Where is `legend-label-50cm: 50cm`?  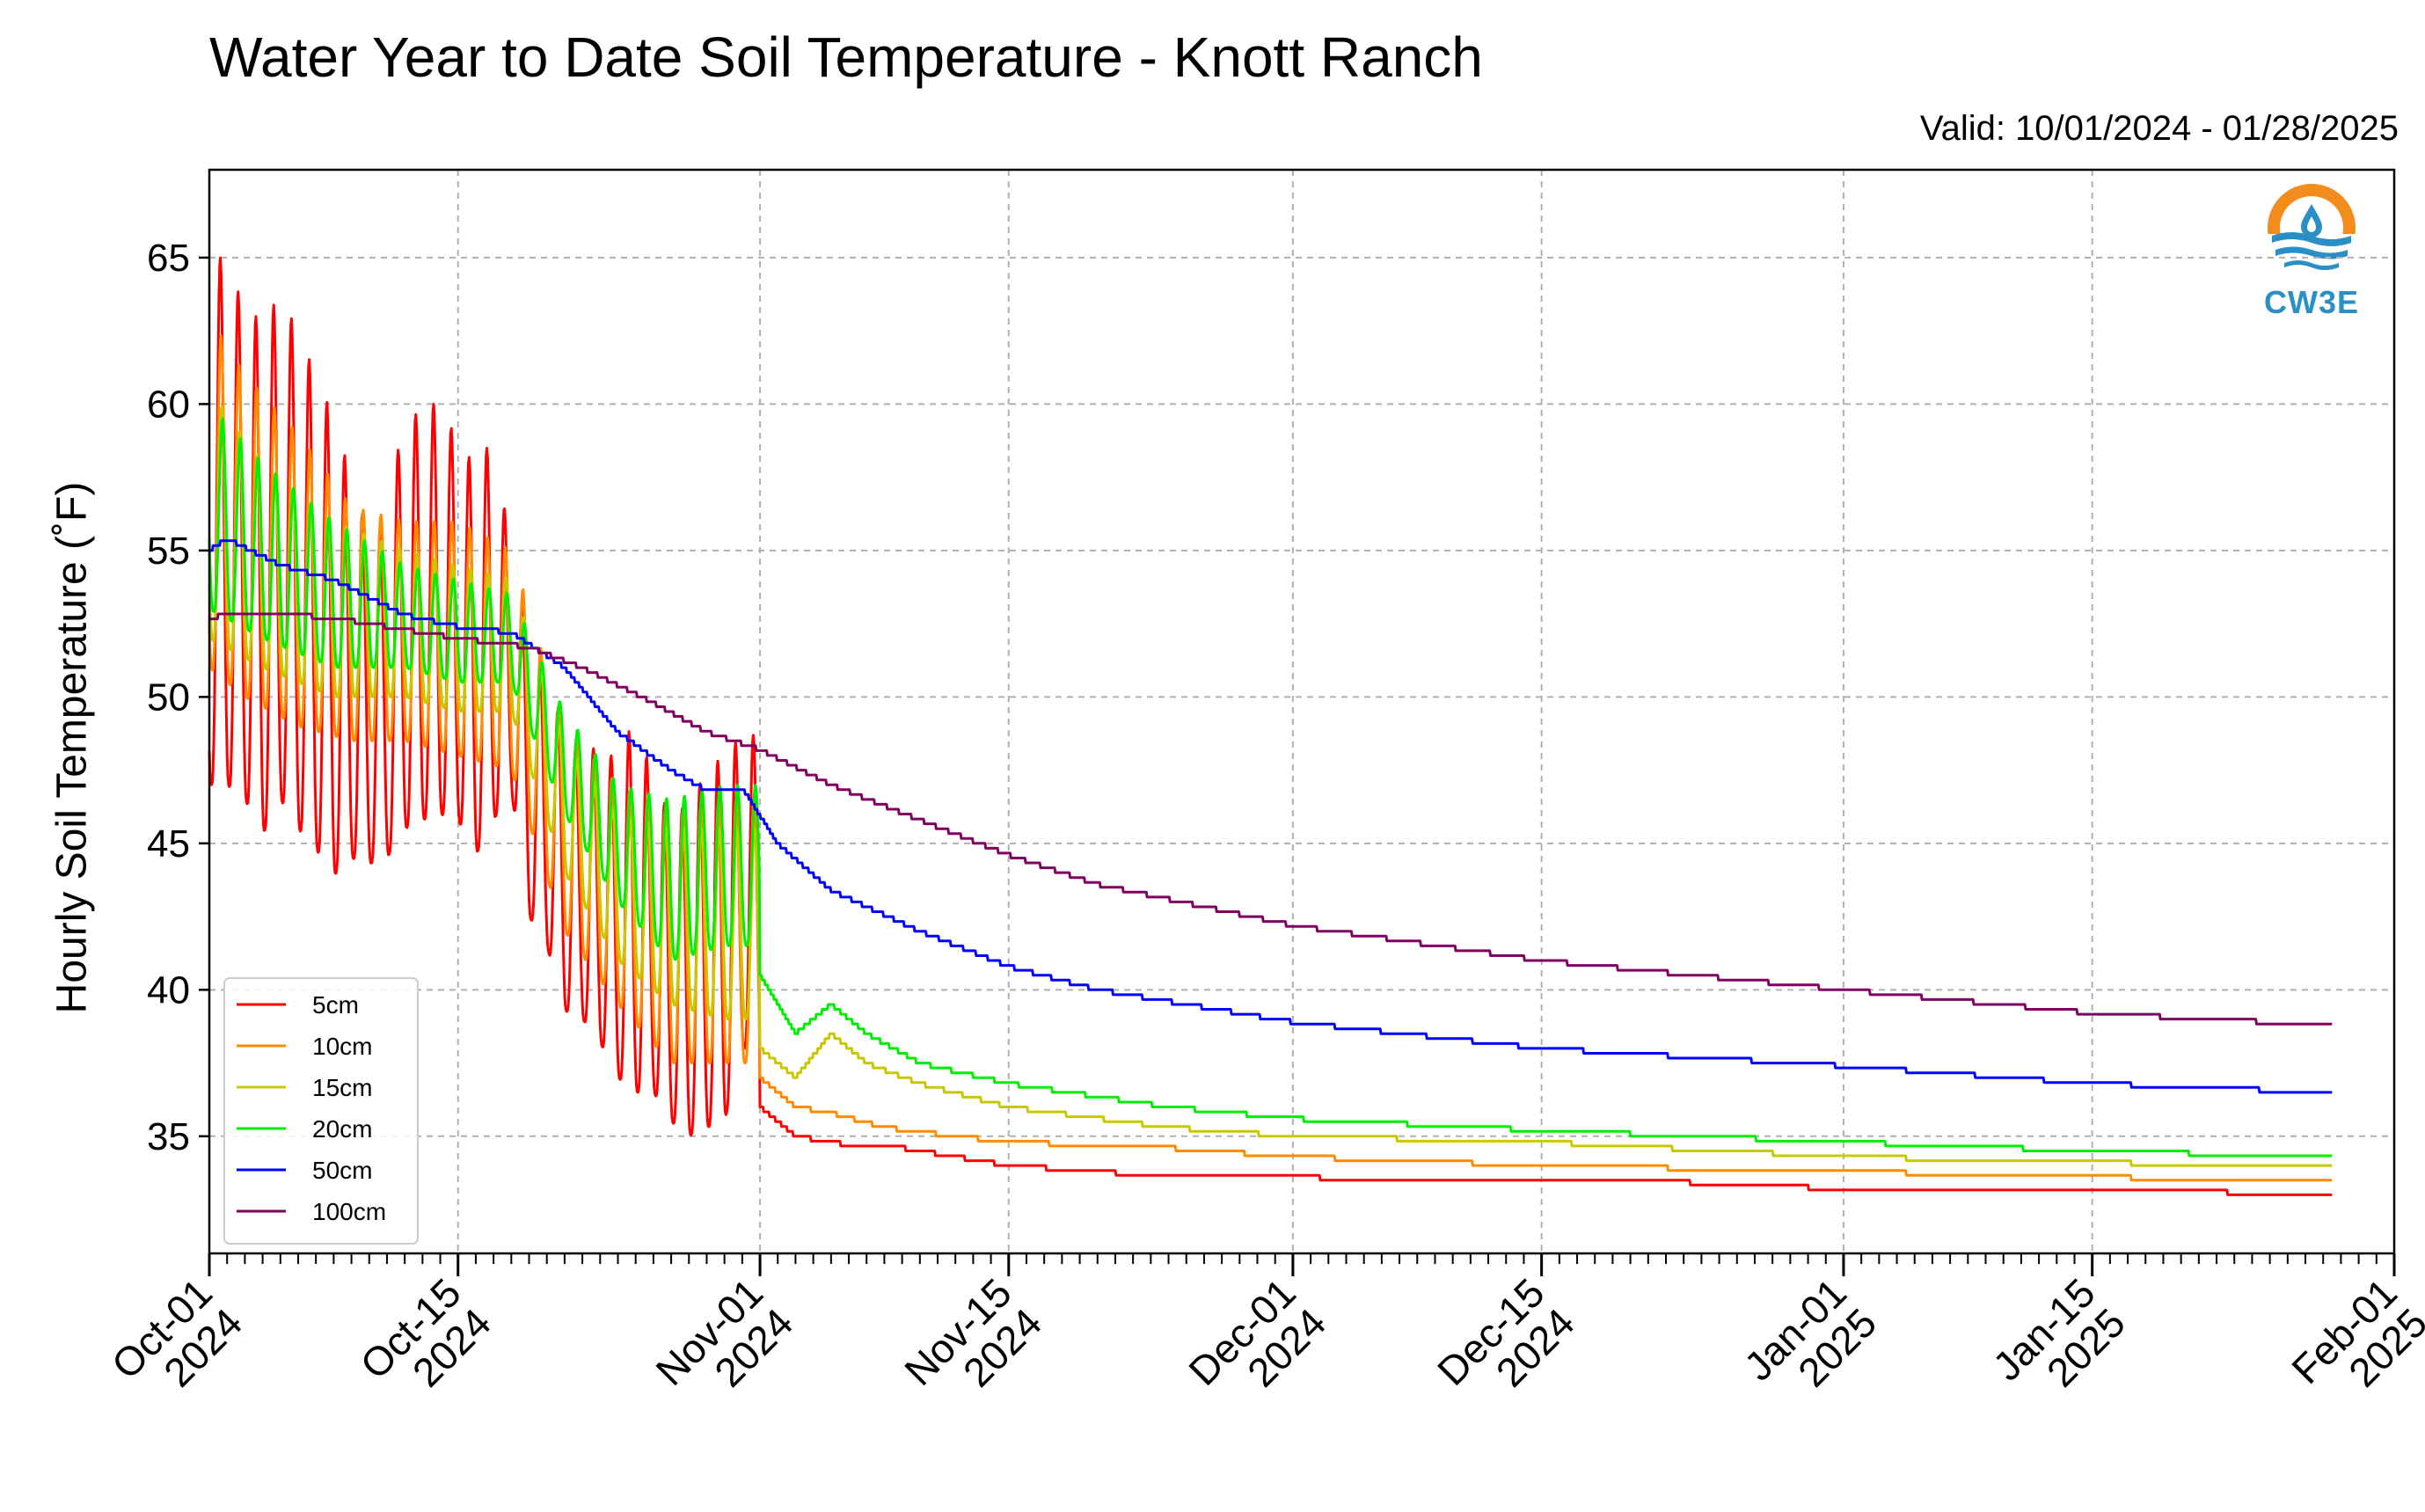
legend-label-50cm: 50cm is located at coordinates (342, 1170).